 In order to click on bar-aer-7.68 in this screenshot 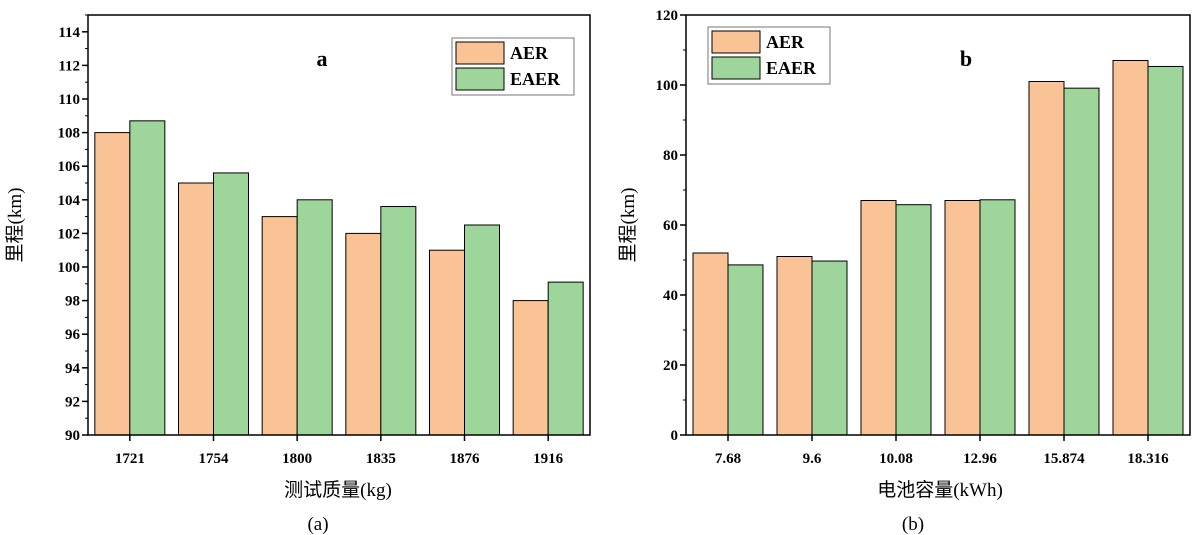, I will do `click(710, 344)`.